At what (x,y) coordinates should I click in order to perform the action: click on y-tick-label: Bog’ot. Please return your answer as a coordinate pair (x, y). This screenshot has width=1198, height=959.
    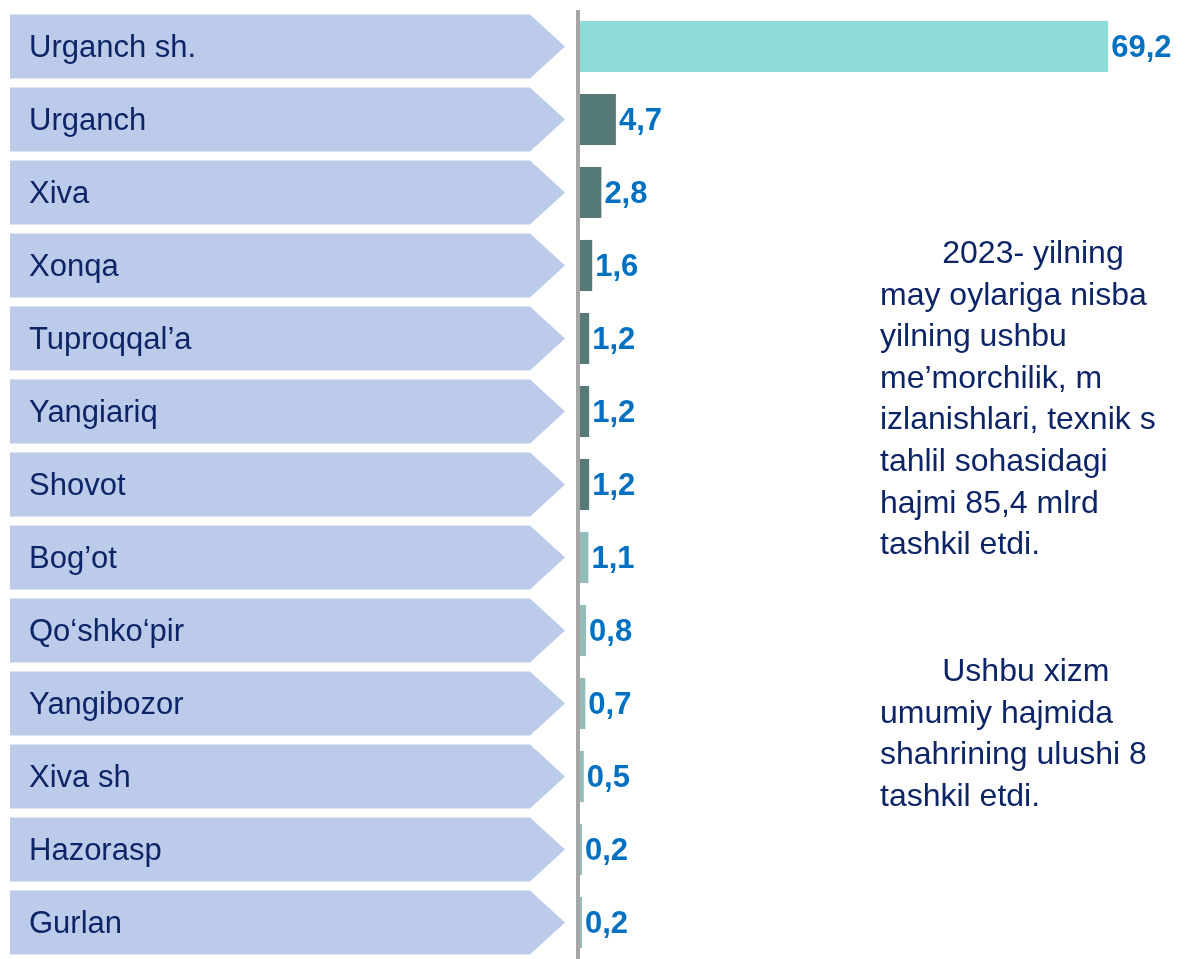
    Looking at the image, I should click on (73, 557).